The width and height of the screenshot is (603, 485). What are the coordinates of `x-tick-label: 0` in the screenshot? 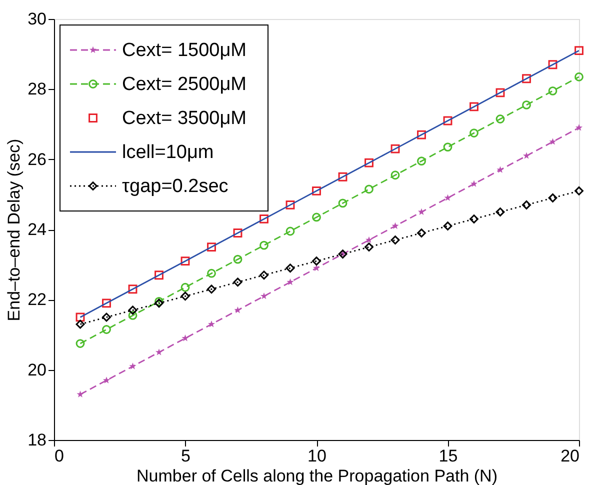 It's located at (59, 456).